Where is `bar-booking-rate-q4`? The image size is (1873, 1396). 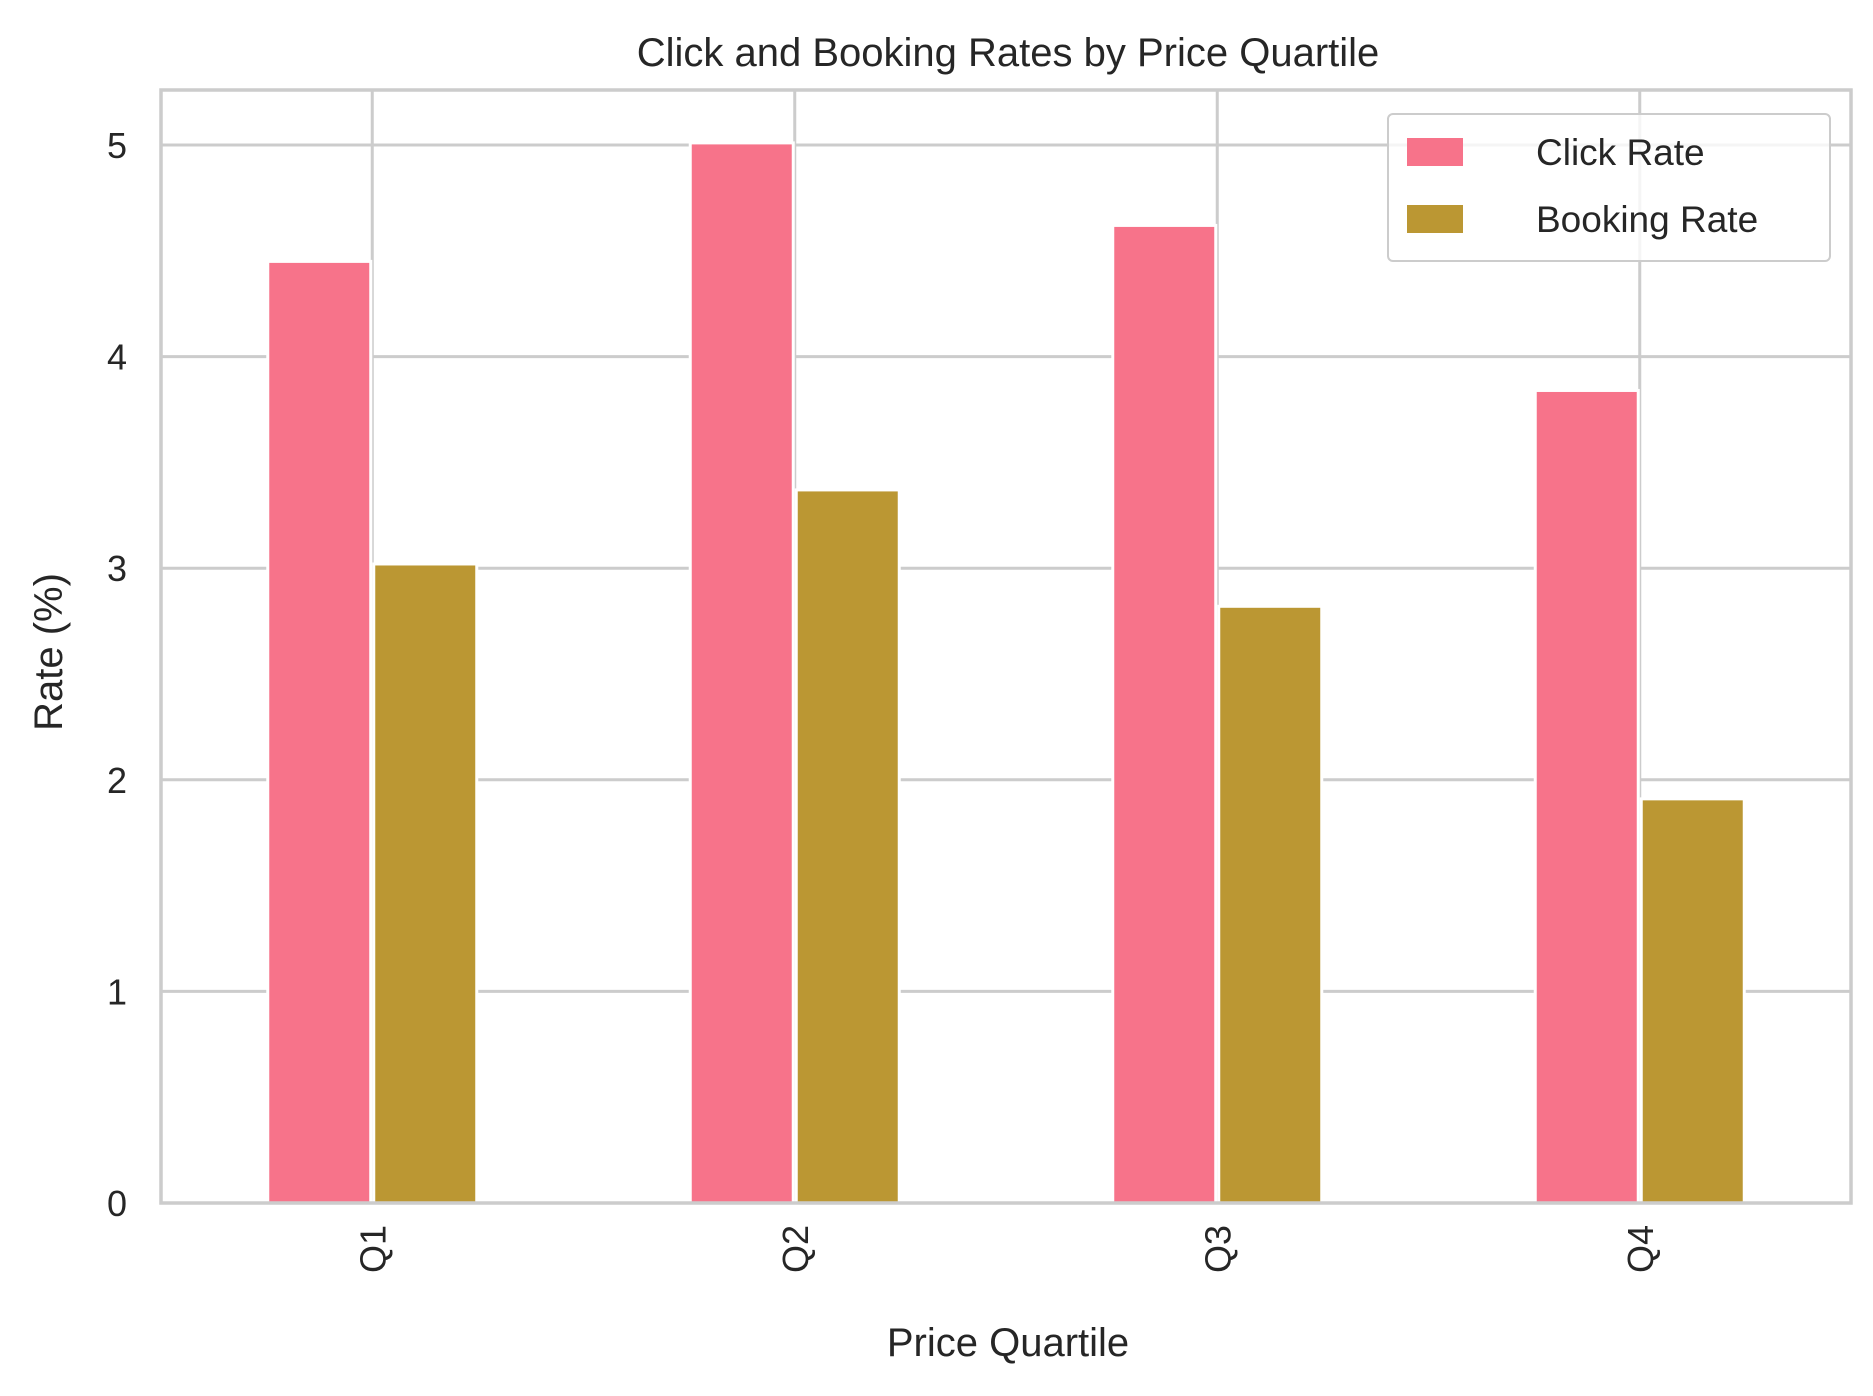
bar-booking-rate-q4 is located at coordinates (1692, 1001).